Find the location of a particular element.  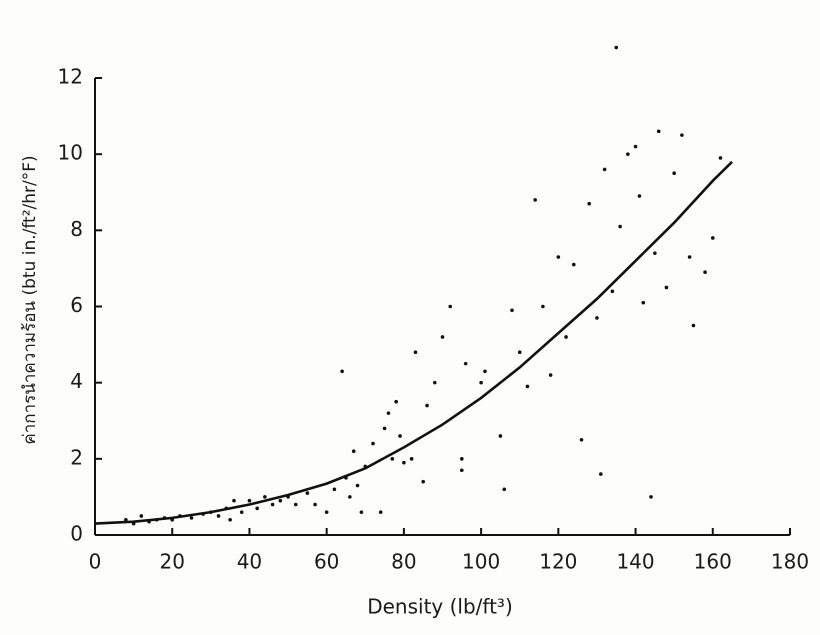

x-tick-label: 100 is located at coordinates (481, 562).